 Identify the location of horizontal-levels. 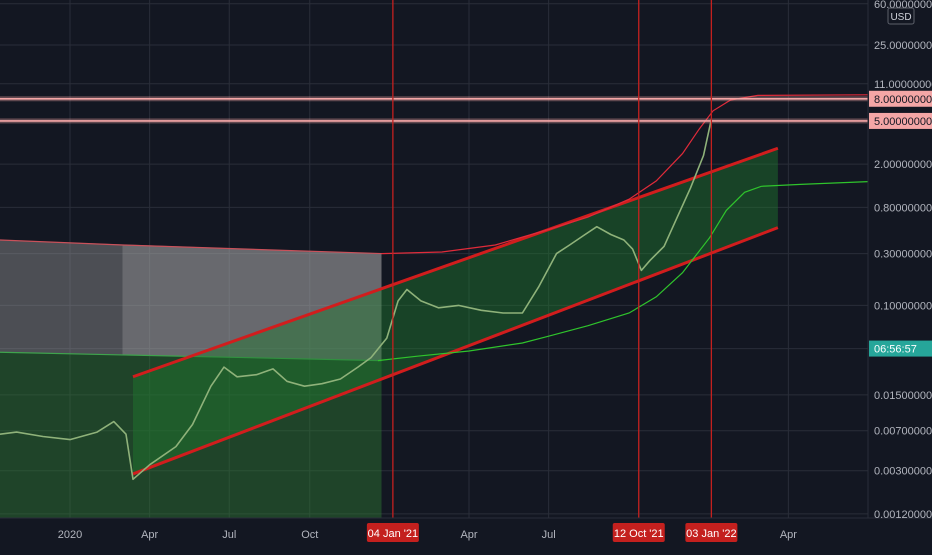
(434, 110).